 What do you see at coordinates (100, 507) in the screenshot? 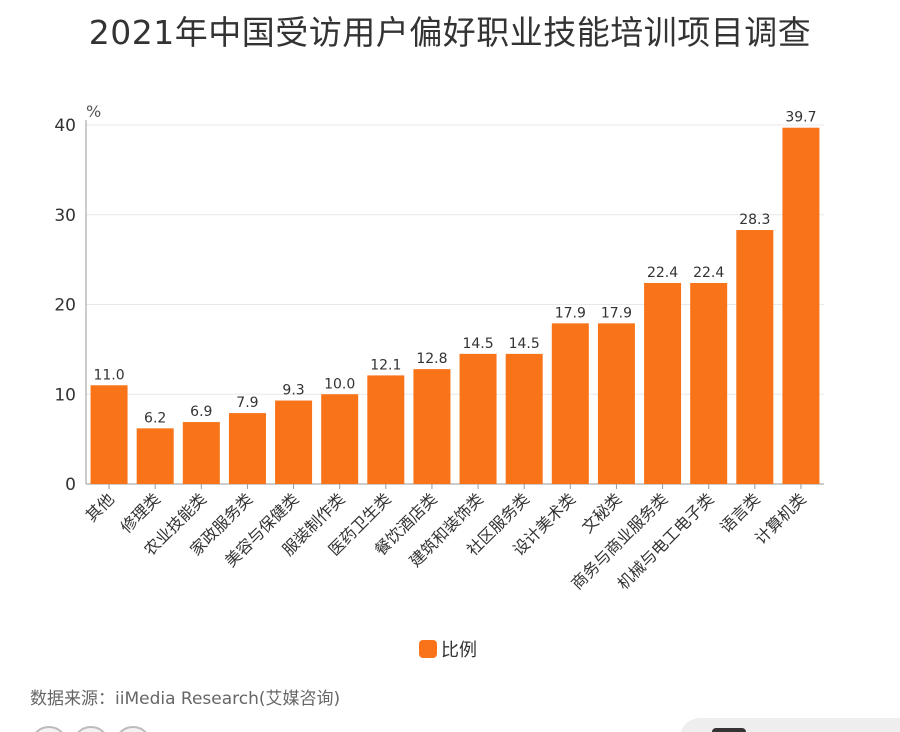
I see `x-tick-label: 其他` at bounding box center [100, 507].